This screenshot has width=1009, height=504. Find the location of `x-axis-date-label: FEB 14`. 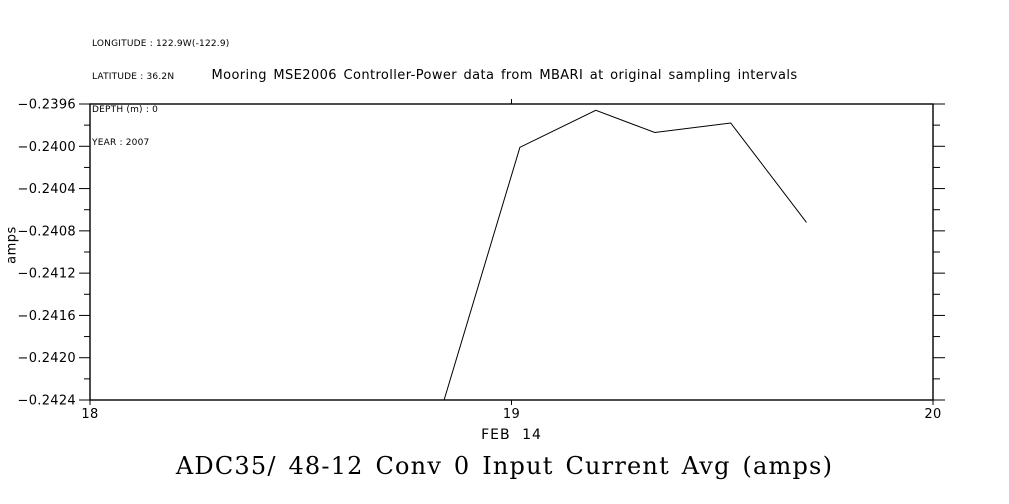

x-axis-date-label: FEB 14 is located at coordinates (511, 435).